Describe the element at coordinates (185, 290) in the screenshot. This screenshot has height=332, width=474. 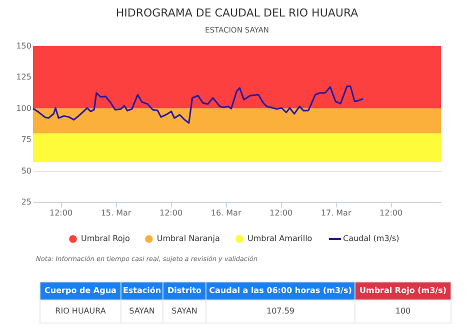
I see `text: Distrito` at that location.